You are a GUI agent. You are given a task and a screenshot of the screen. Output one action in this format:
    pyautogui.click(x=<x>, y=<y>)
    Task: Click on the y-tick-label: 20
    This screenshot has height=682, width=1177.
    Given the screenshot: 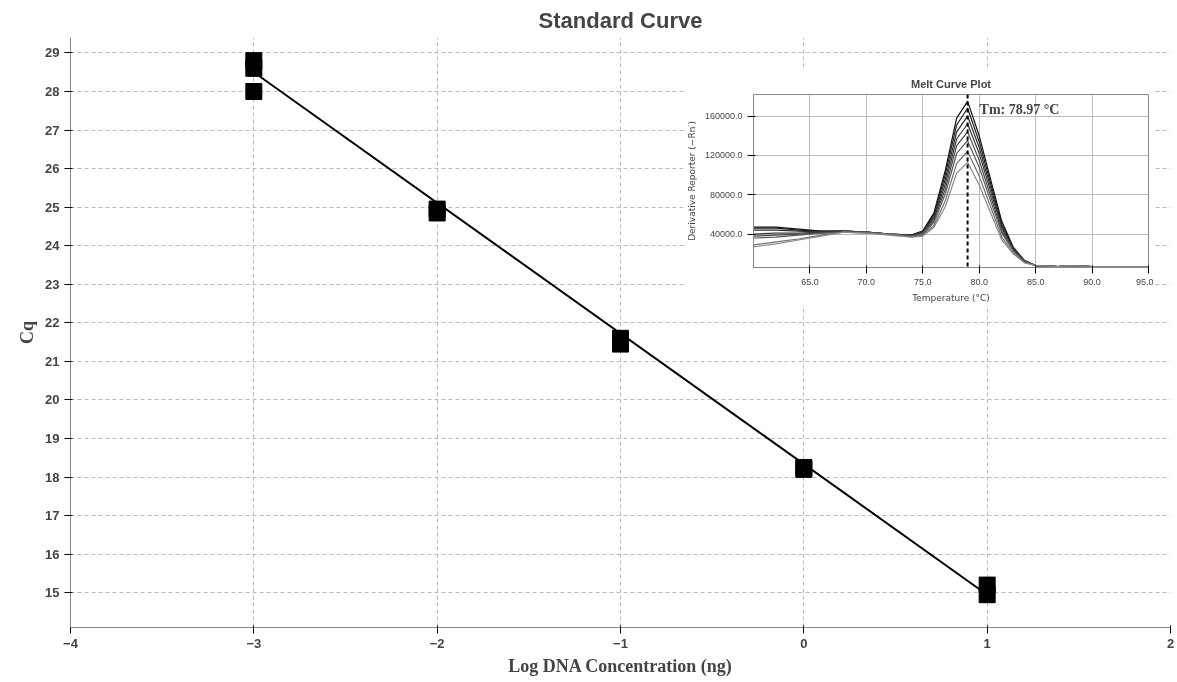 What is the action you would take?
    pyautogui.click(x=52, y=400)
    